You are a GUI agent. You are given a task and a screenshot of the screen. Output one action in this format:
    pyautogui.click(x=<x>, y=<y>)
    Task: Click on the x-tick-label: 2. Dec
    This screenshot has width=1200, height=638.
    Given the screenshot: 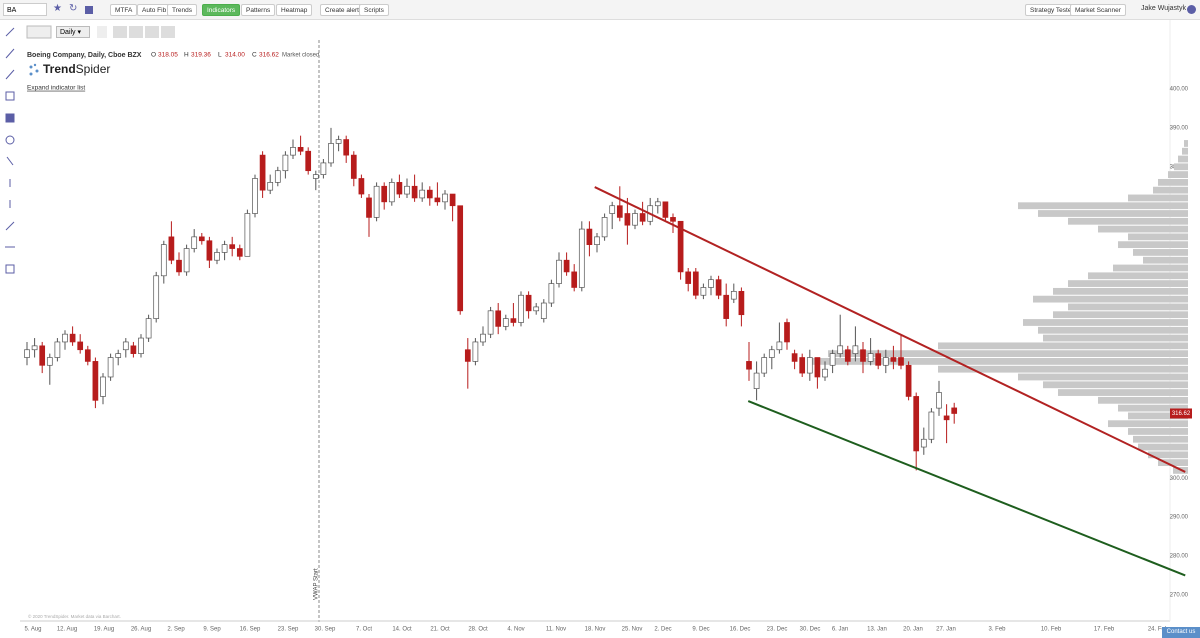 What is the action you would take?
    pyautogui.click(x=662, y=630)
    